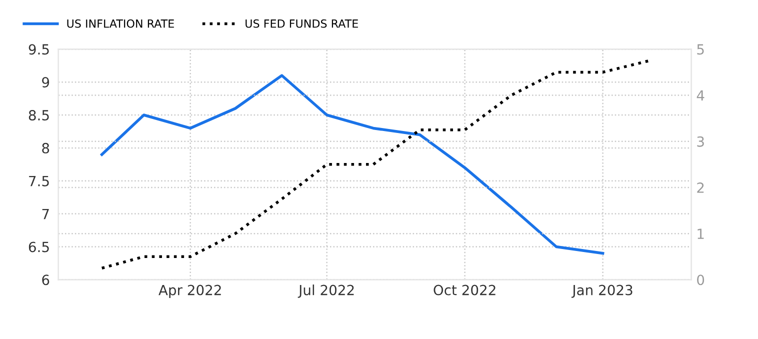 The height and width of the screenshot is (339, 758). Describe the element at coordinates (465, 290) in the screenshot. I see `x-tick-label: Oct 2022` at that location.